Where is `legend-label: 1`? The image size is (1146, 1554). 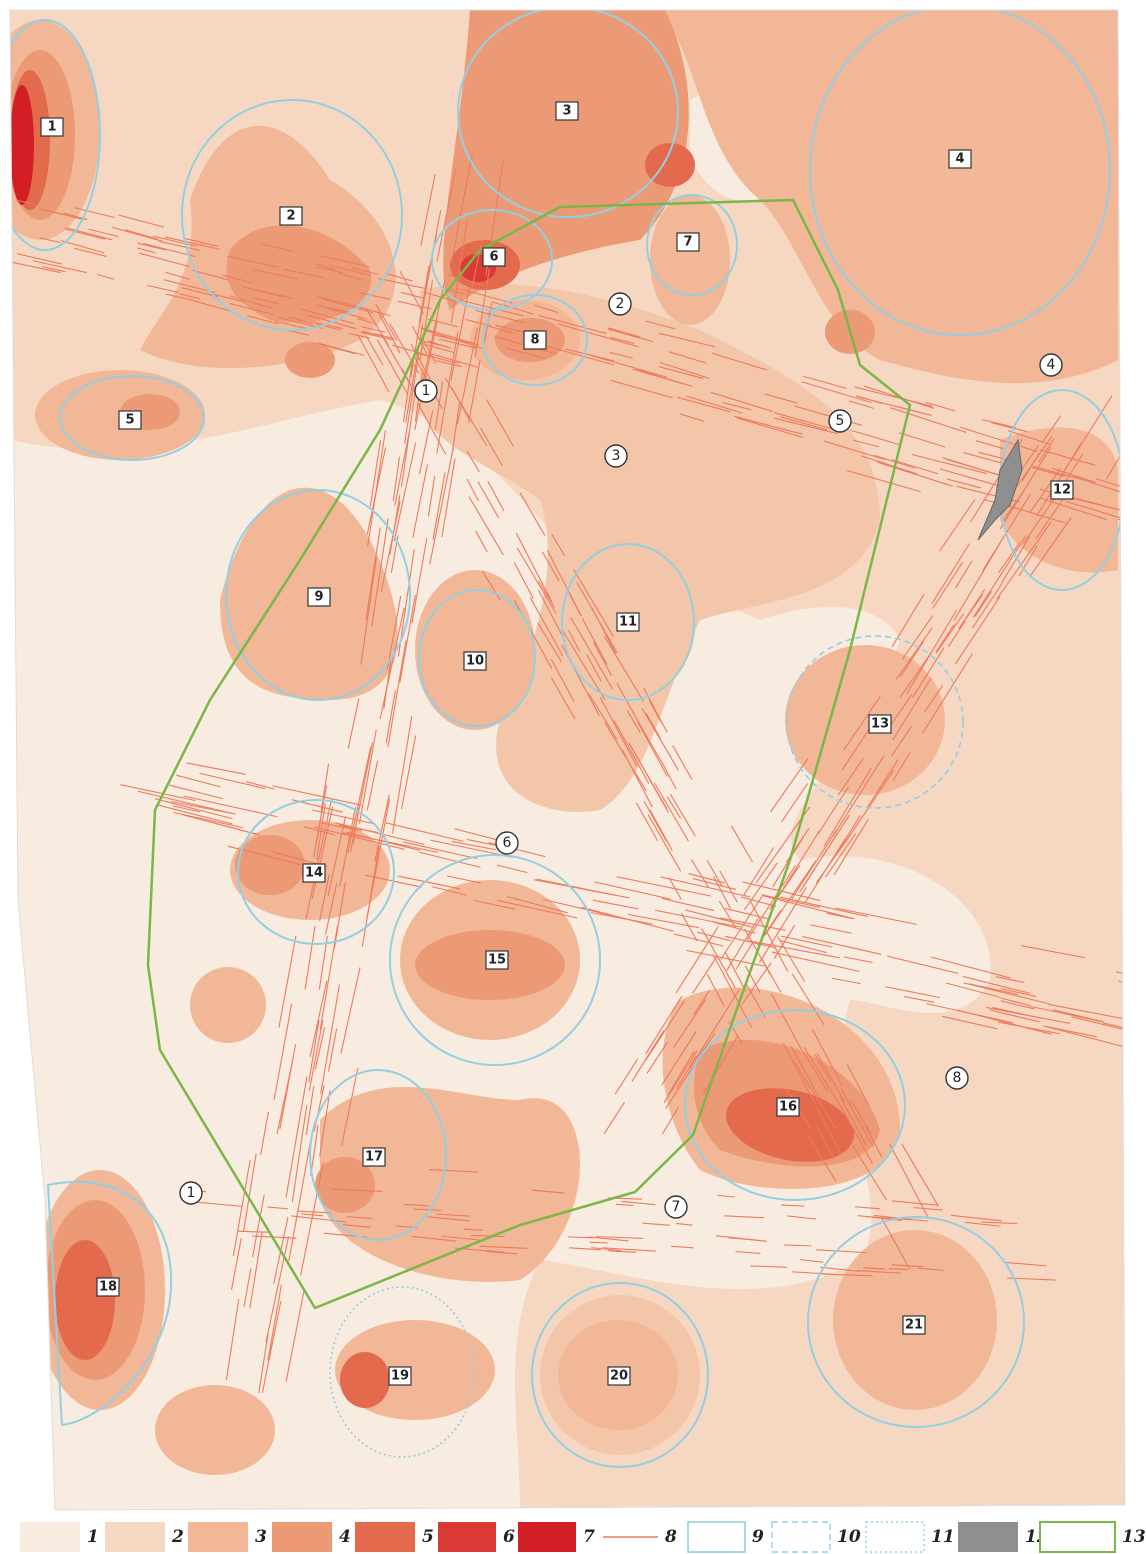 legend-label: 1 is located at coordinates (93, 1537).